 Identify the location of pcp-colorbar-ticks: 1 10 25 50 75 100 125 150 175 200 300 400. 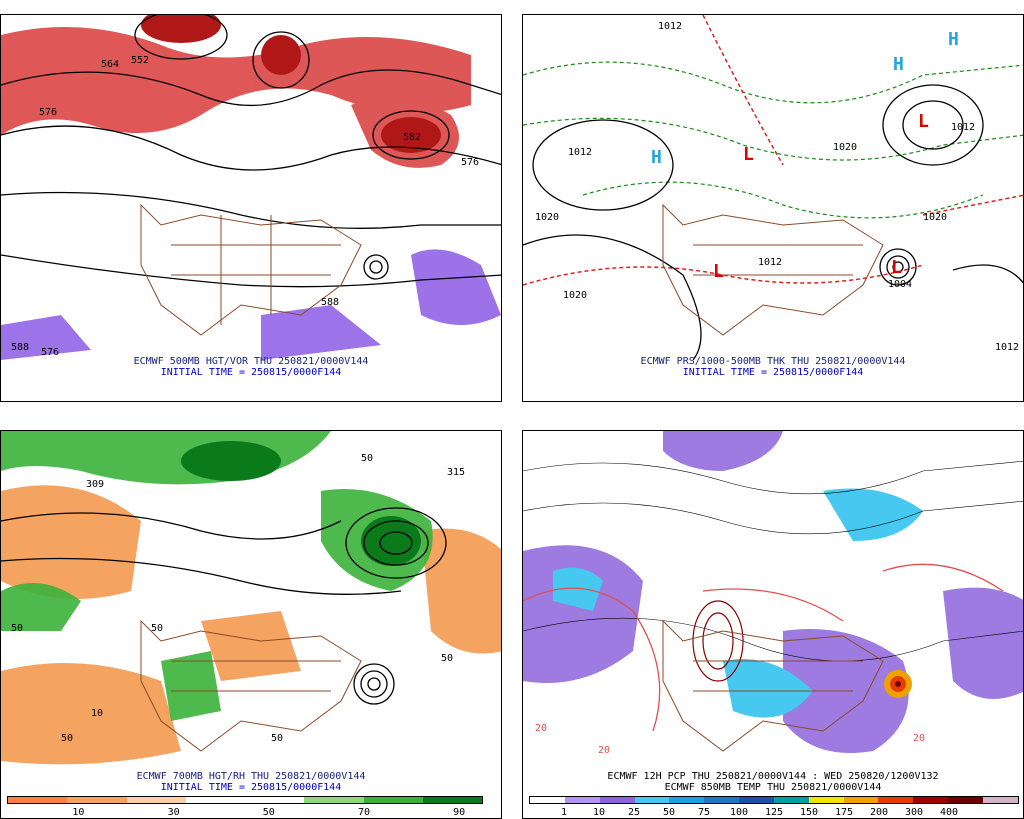
(774, 812).